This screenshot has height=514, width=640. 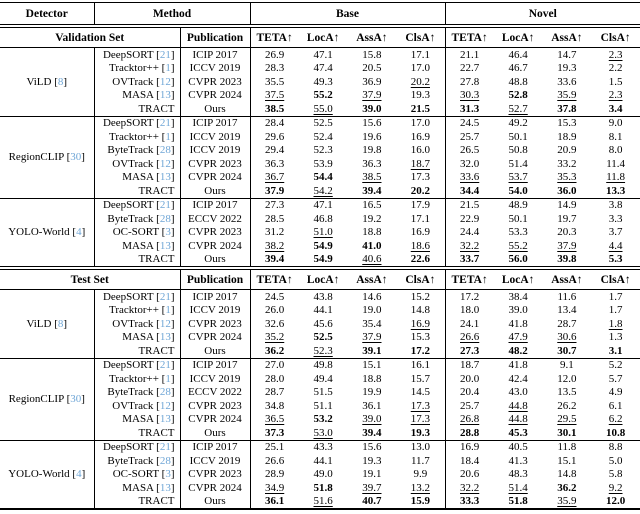 I want to click on metric-value: 54.9, so click(x=323, y=259).